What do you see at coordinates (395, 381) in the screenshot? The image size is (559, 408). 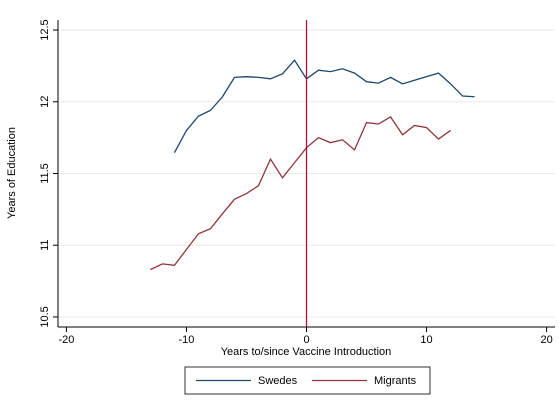 I see `legend-label: Migrants` at bounding box center [395, 381].